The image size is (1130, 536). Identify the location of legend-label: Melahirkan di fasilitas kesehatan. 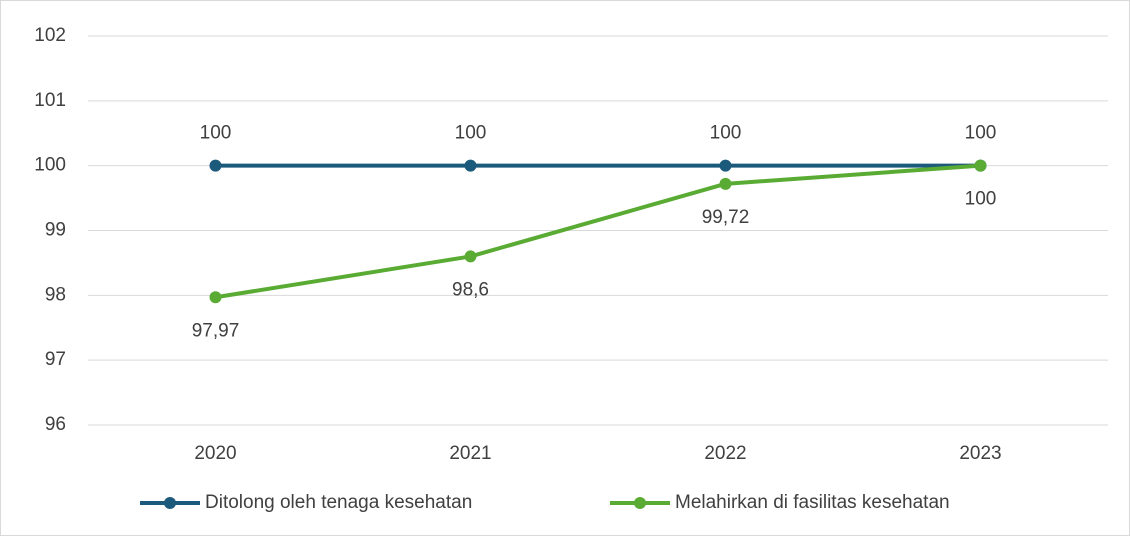
(812, 502).